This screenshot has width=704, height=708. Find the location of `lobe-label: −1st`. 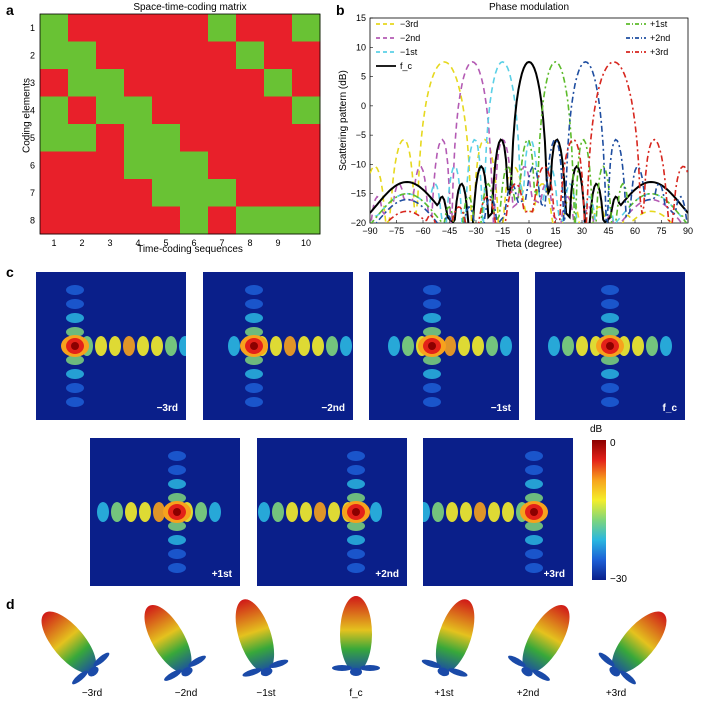

lobe-label: −1st is located at coordinates (266, 693).